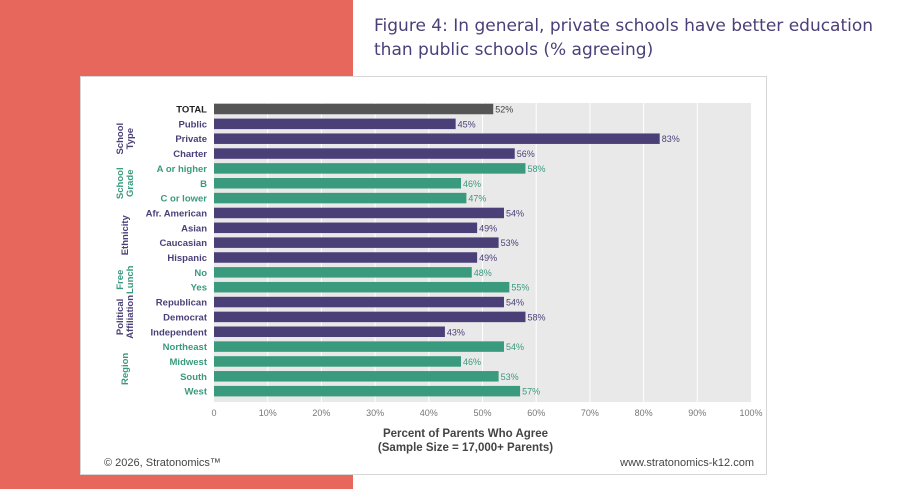 The image size is (900, 489). Describe the element at coordinates (504, 110) in the screenshot. I see `value-label: 52%` at that location.